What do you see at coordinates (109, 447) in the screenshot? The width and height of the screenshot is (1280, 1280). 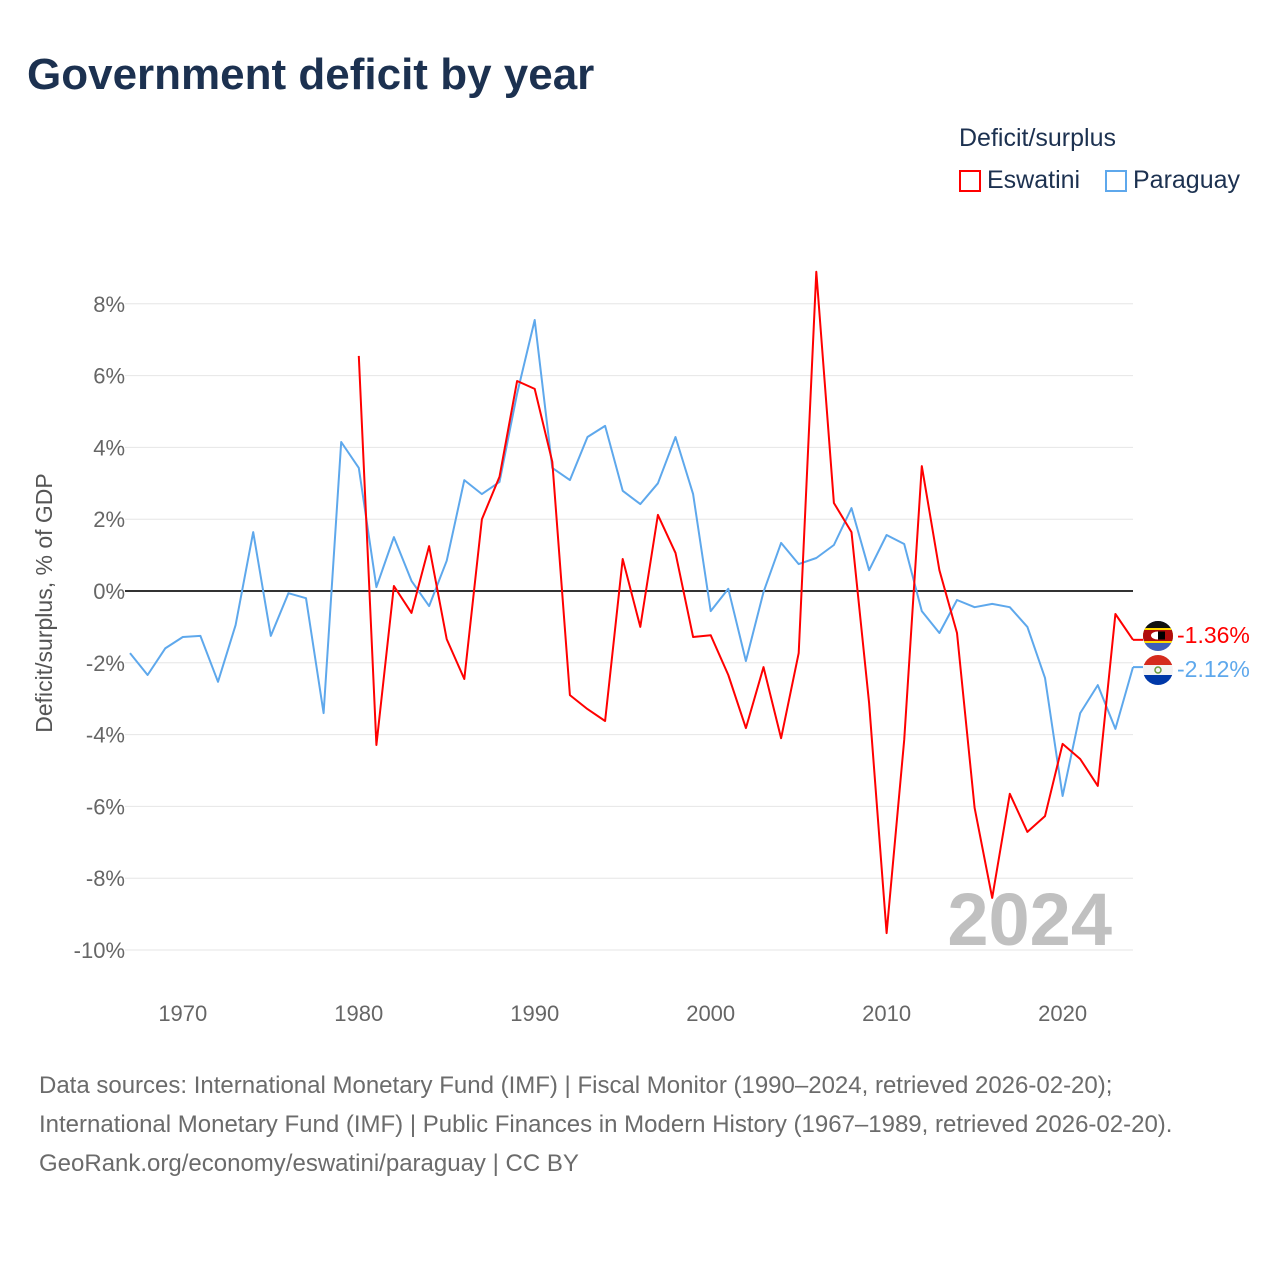 I see `y-tick-label: 4%` at bounding box center [109, 447].